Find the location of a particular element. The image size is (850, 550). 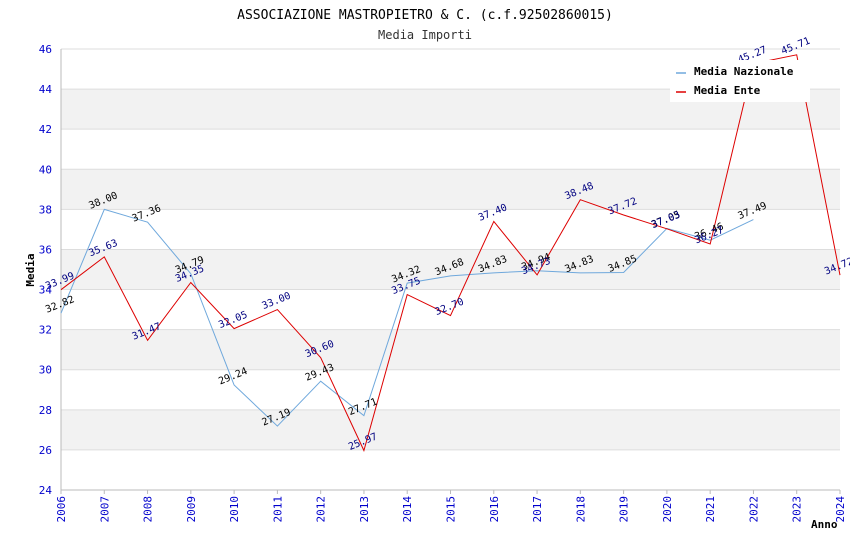

data-label: 32.82 is located at coordinates (60, 304).